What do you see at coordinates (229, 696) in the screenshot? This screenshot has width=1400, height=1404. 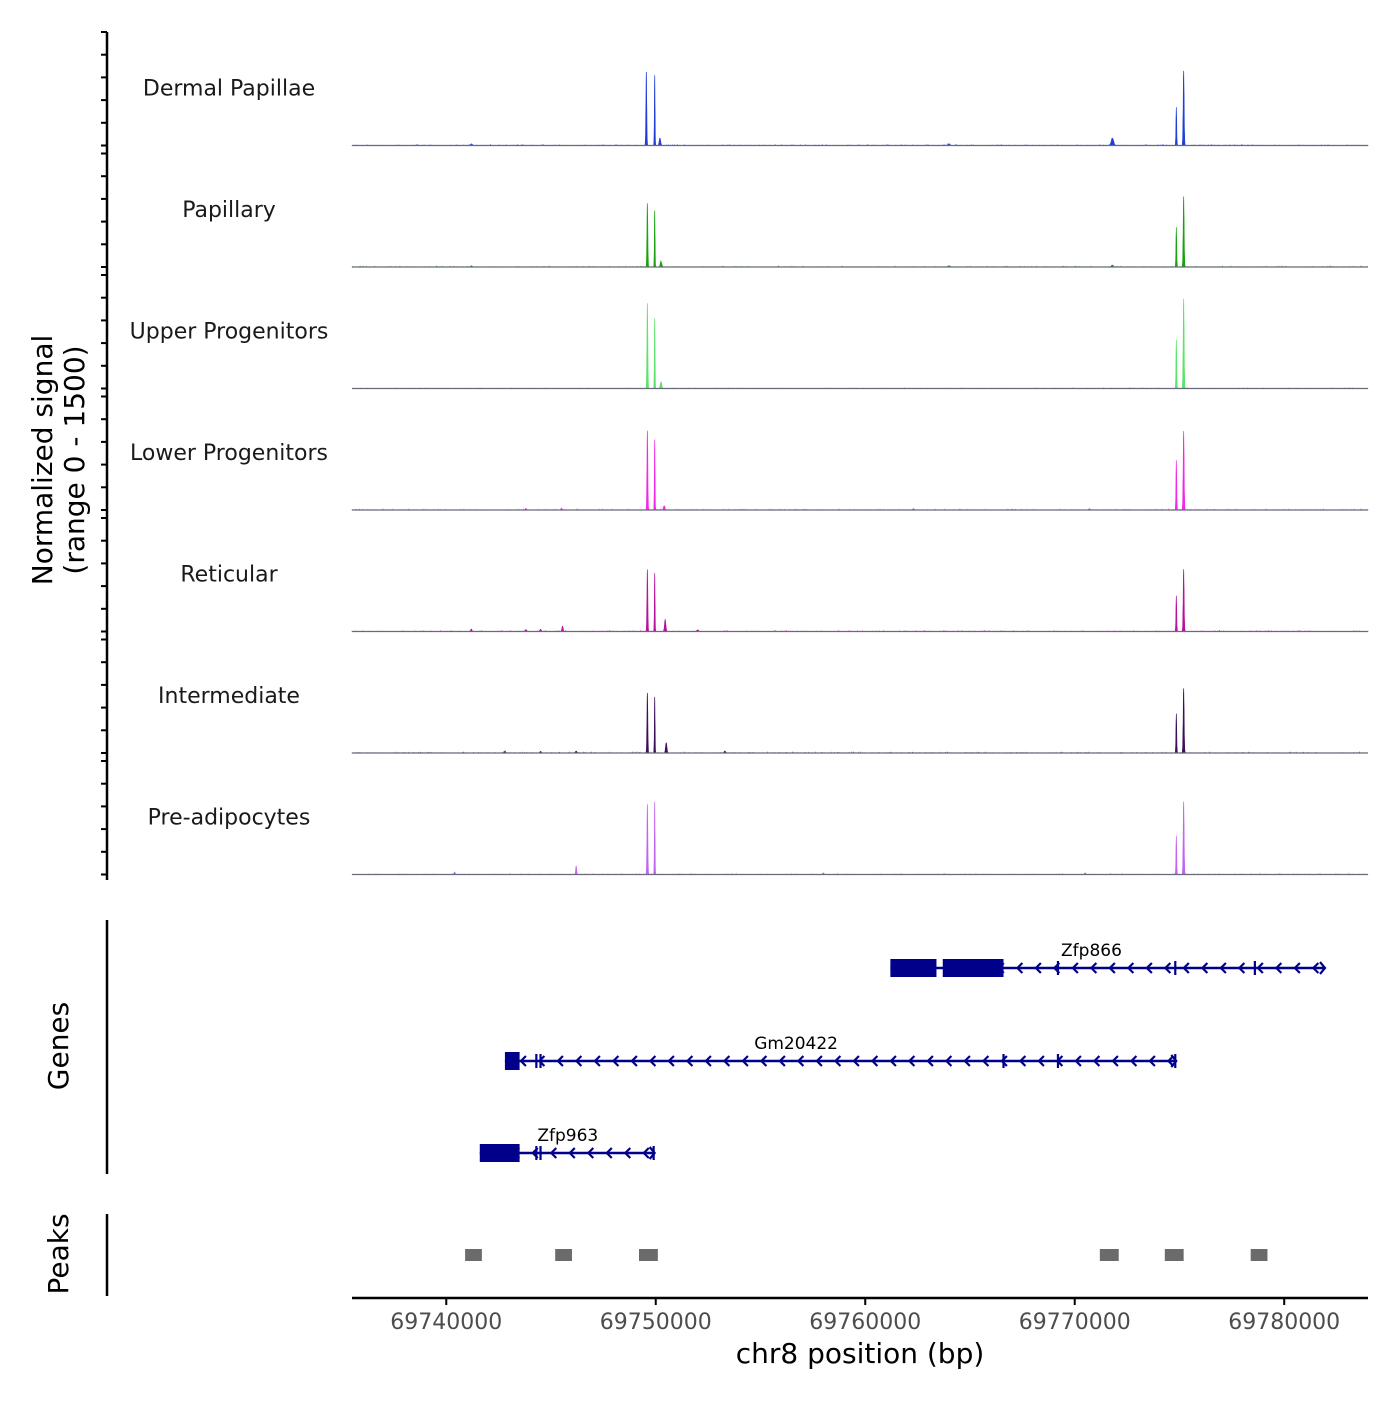 I see `track-label-5: Intermediate` at bounding box center [229, 696].